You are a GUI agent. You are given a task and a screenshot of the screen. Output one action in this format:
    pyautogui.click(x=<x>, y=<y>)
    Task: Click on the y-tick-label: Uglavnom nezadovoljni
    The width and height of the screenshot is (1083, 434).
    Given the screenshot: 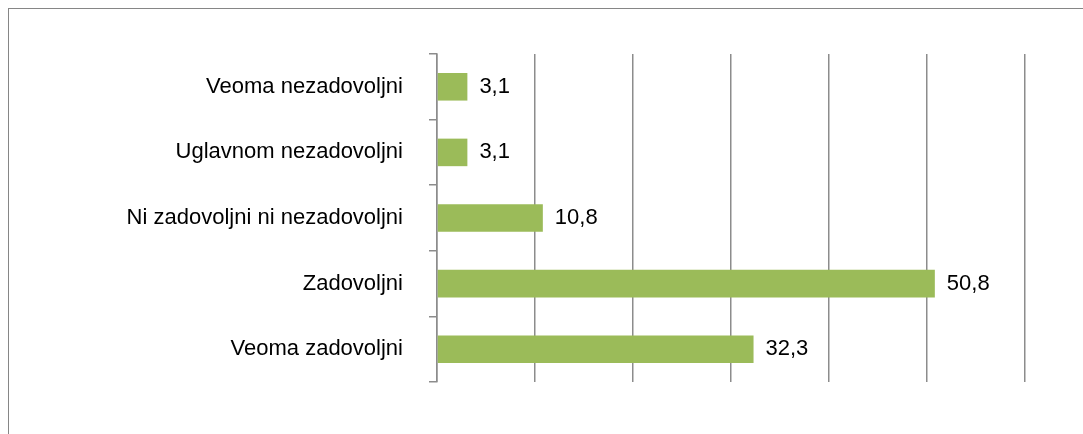 What is the action you would take?
    pyautogui.click(x=289, y=151)
    